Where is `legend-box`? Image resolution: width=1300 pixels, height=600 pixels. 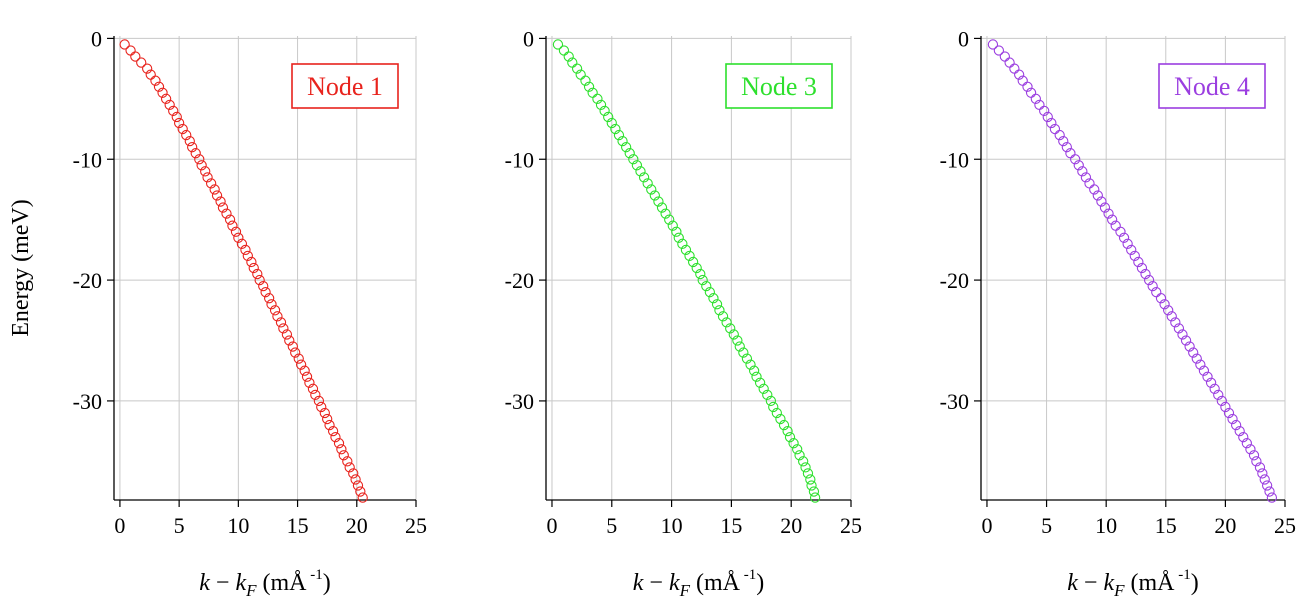
legend-box is located at coordinates (779, 86).